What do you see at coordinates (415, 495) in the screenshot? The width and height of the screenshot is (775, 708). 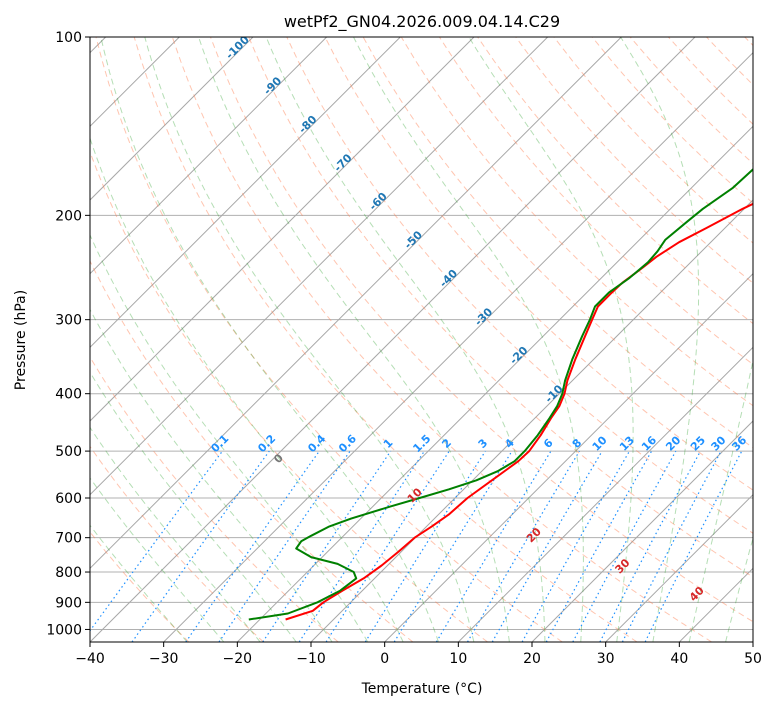 I see `moist-adiabat-label: 10` at bounding box center [415, 495].